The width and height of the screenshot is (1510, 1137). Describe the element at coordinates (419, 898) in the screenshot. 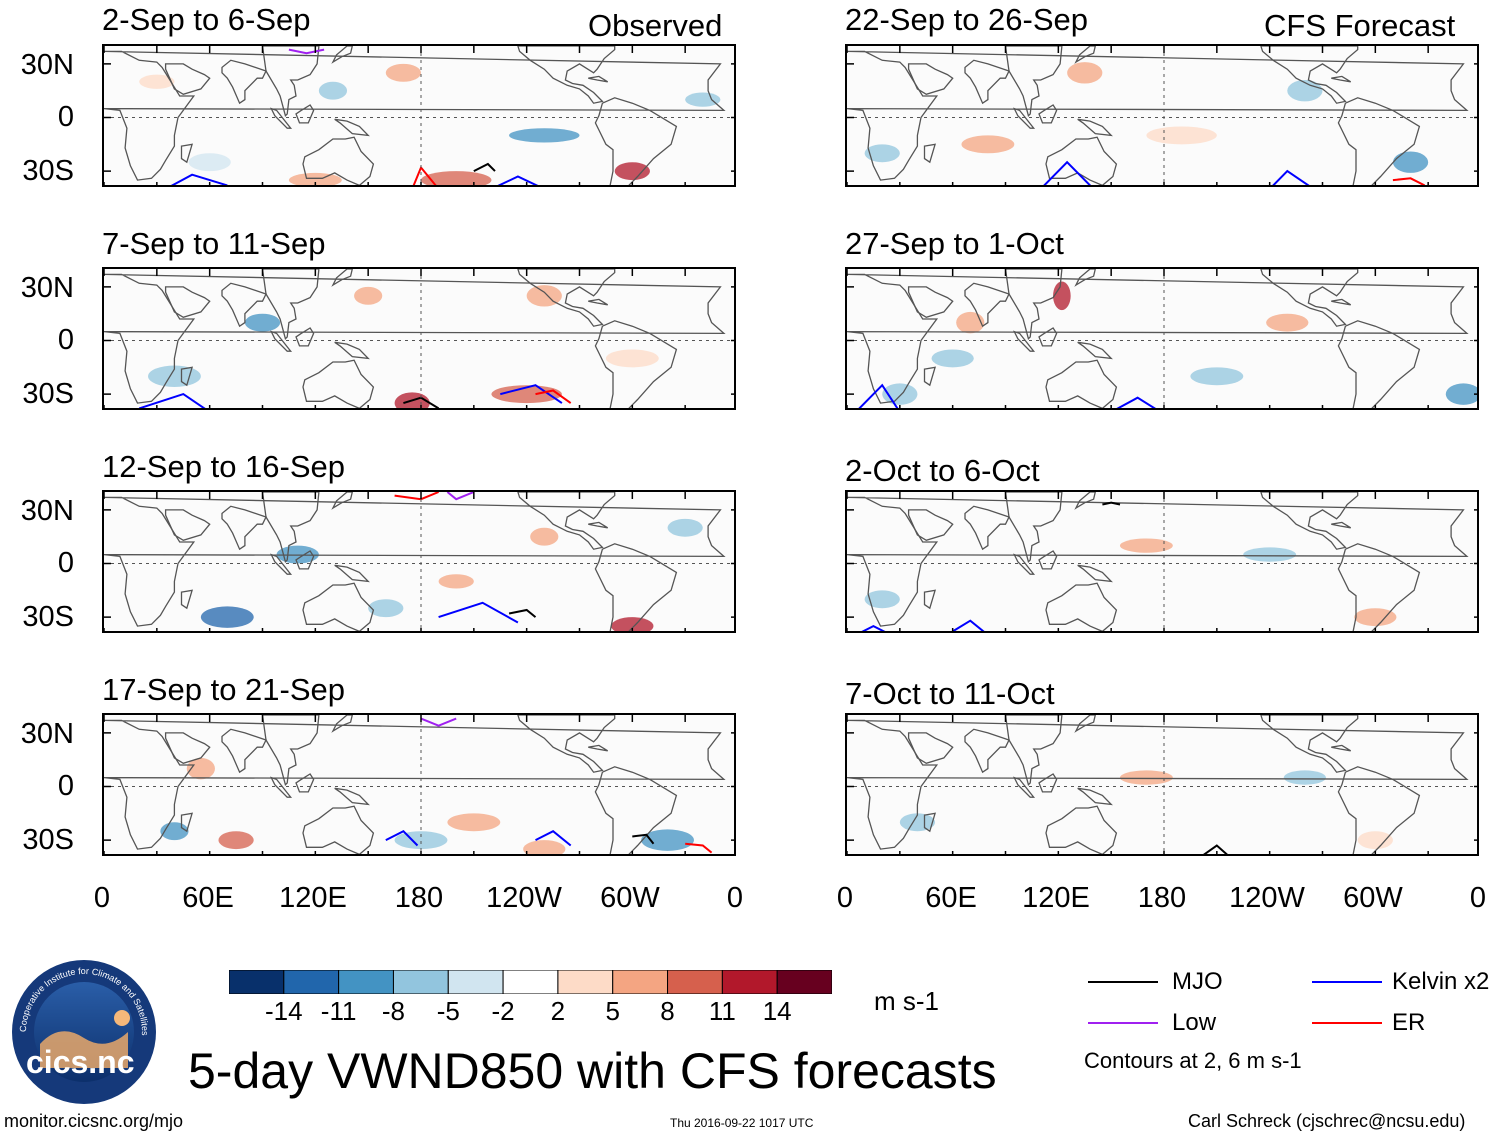

I see `lon-label-180: 180` at that location.